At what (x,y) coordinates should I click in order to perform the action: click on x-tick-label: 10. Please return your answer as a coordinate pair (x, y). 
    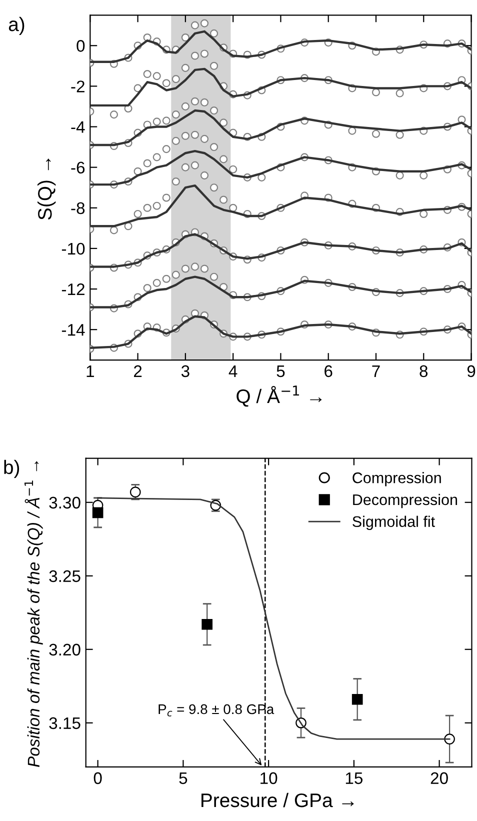
    Looking at the image, I should click on (269, 778).